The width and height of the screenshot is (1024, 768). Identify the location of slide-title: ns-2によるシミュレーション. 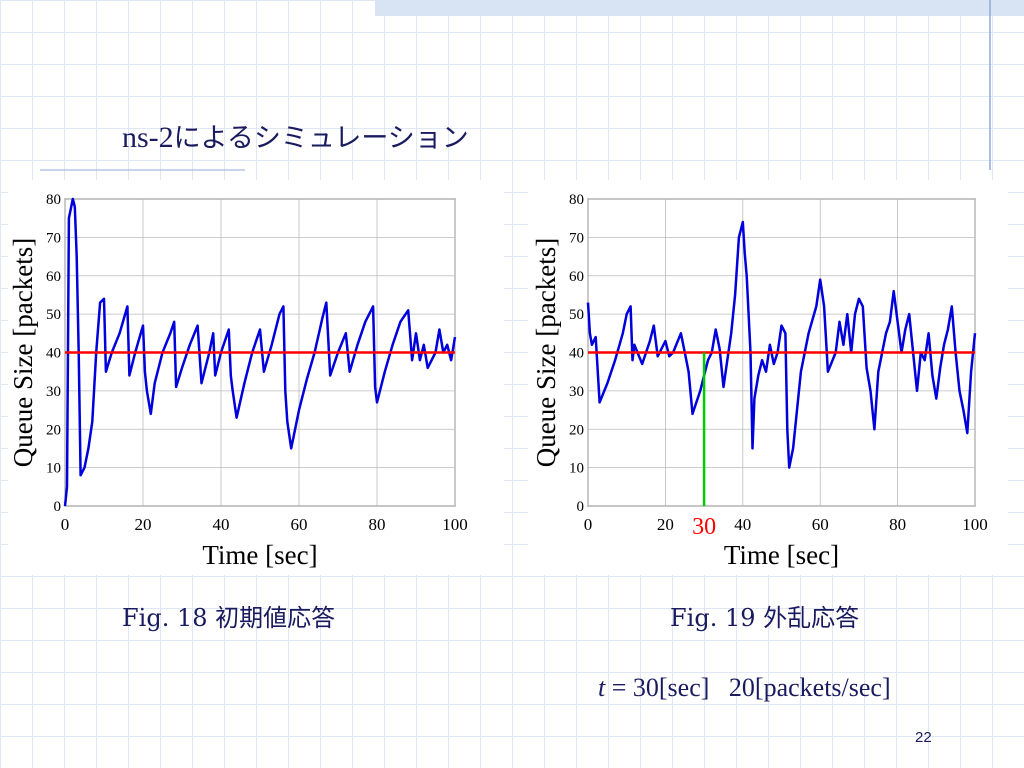
(295, 137).